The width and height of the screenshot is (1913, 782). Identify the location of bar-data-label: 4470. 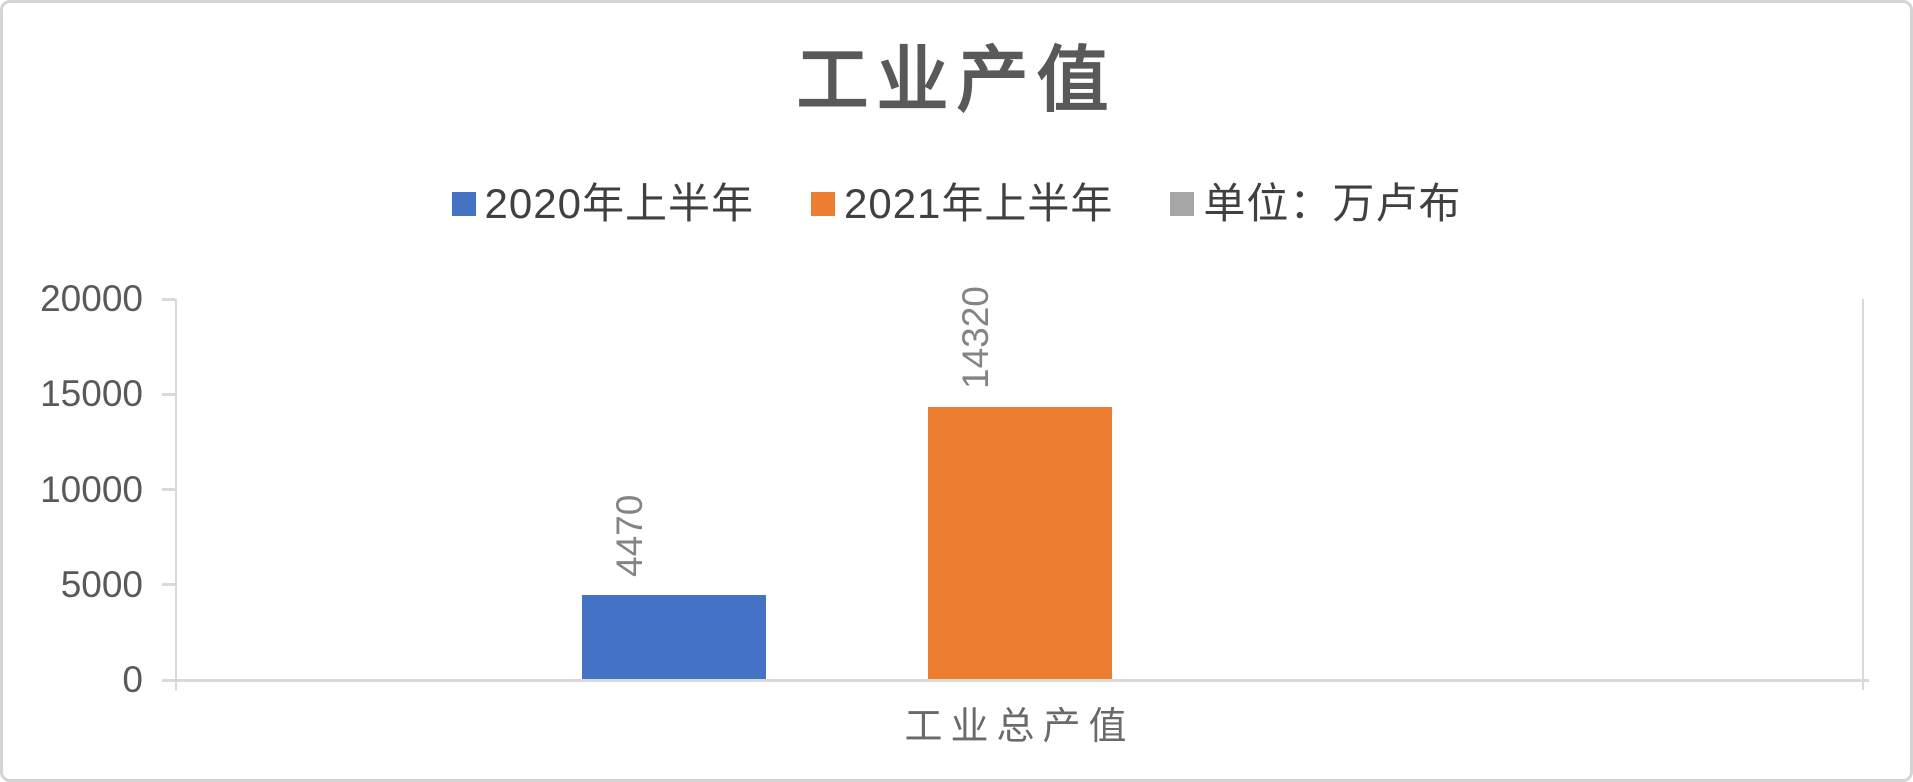
(629, 535).